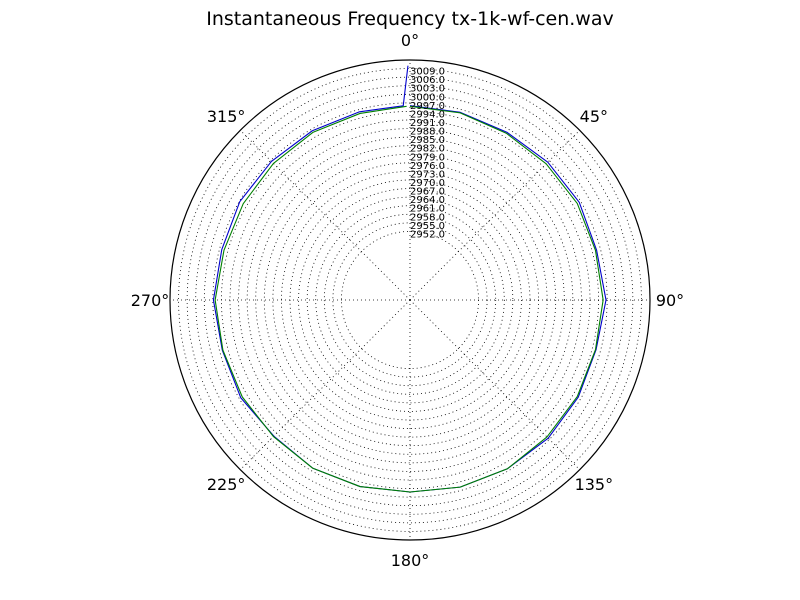 Image resolution: width=800 pixels, height=600 pixels. I want to click on radial-tick-label: 2982.0, so click(427, 149).